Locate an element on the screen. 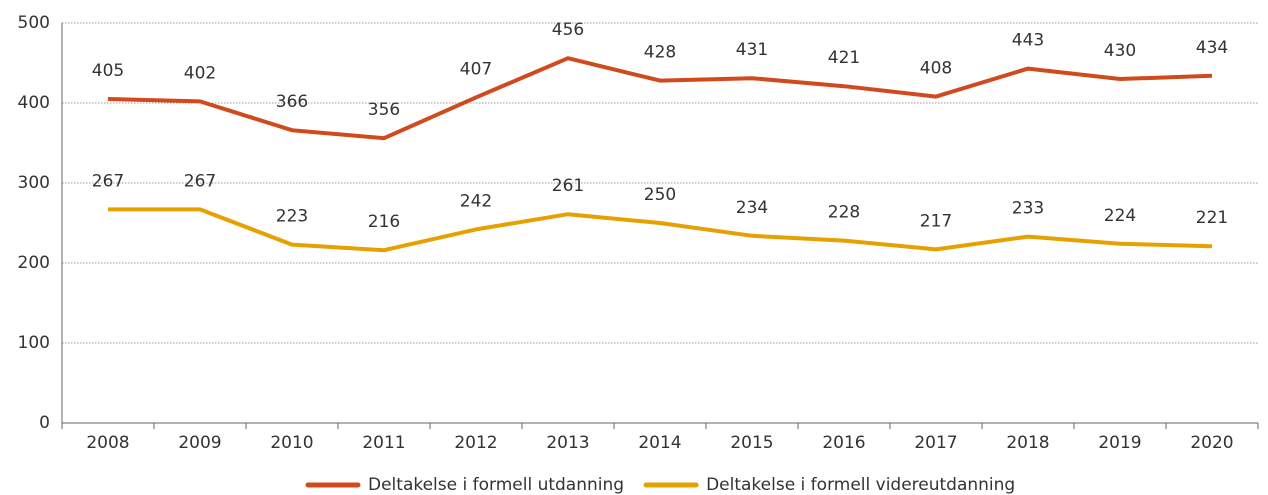 This screenshot has height=495, width=1268. y-tick-label: 500 is located at coordinates (34, 23).